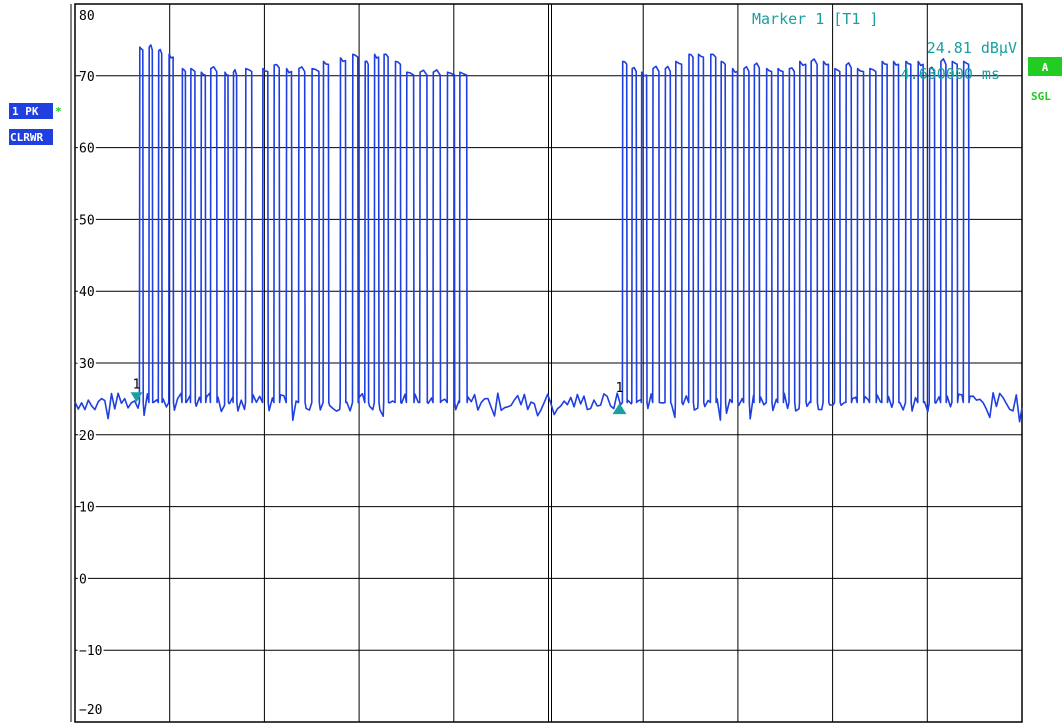 This screenshot has width=1062, height=726. Describe the element at coordinates (87, 292) in the screenshot. I see `y-tick-label: 40` at that location.